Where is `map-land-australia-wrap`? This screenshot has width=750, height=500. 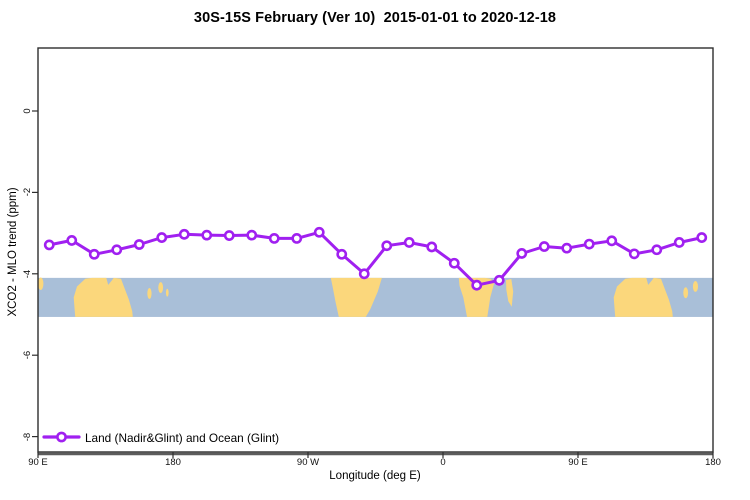 map-land-australia-wrap is located at coordinates (643, 297).